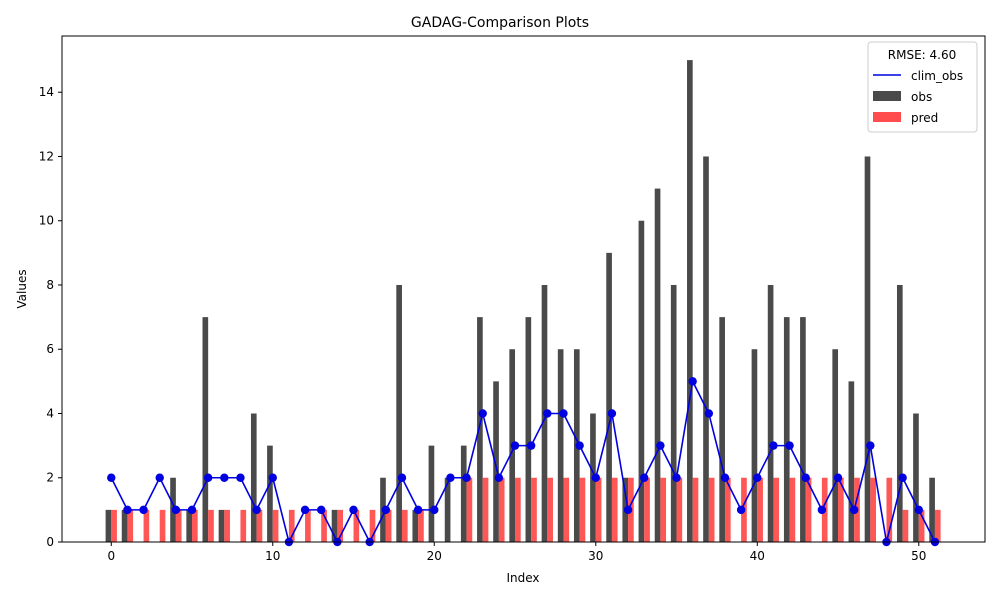 Image resolution: width=1000 pixels, height=600 pixels. Describe the element at coordinates (924, 118) in the screenshot. I see `legend-pred-label: pred` at that location.